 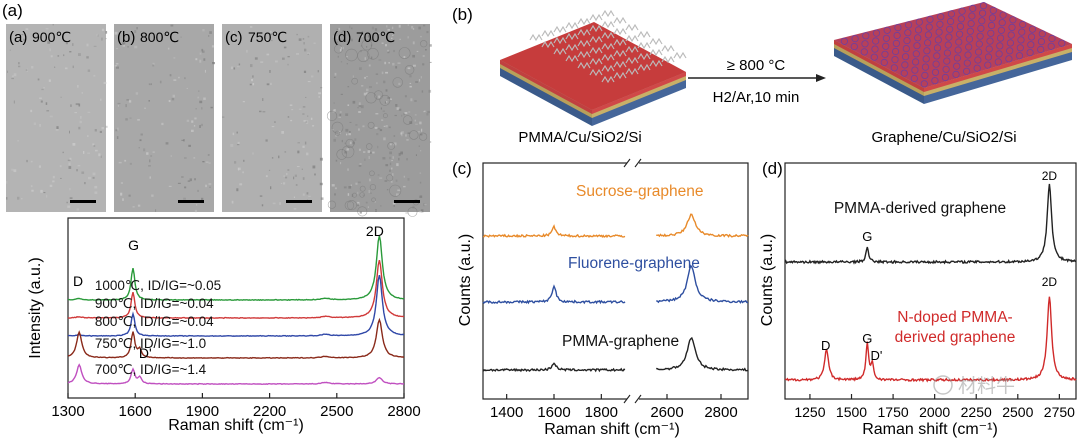 What do you see at coordinates (809, 412) in the screenshot?
I see `x-tick-label: 1250` at bounding box center [809, 412].